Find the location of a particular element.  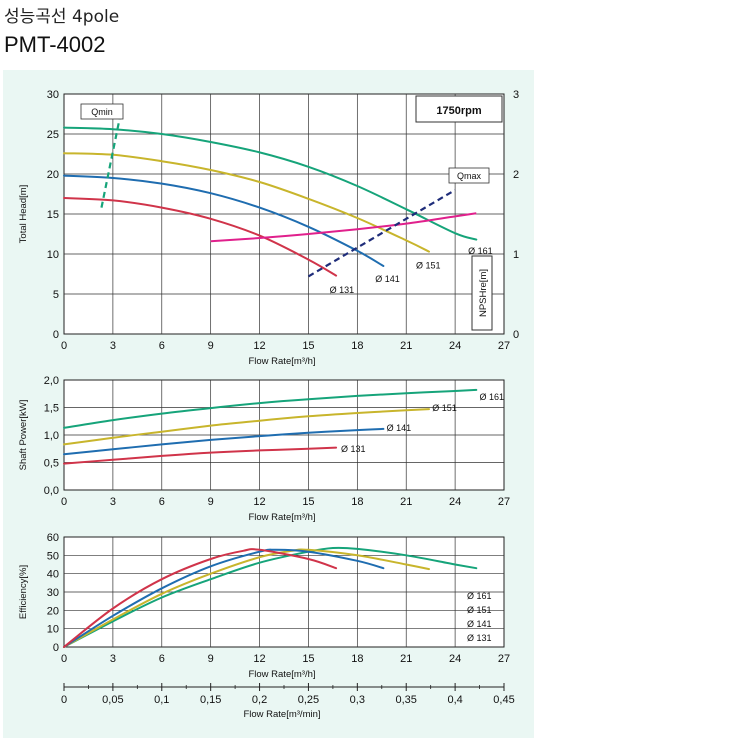

efficiency-x-tick-label: 15 is located at coordinates (308, 659).